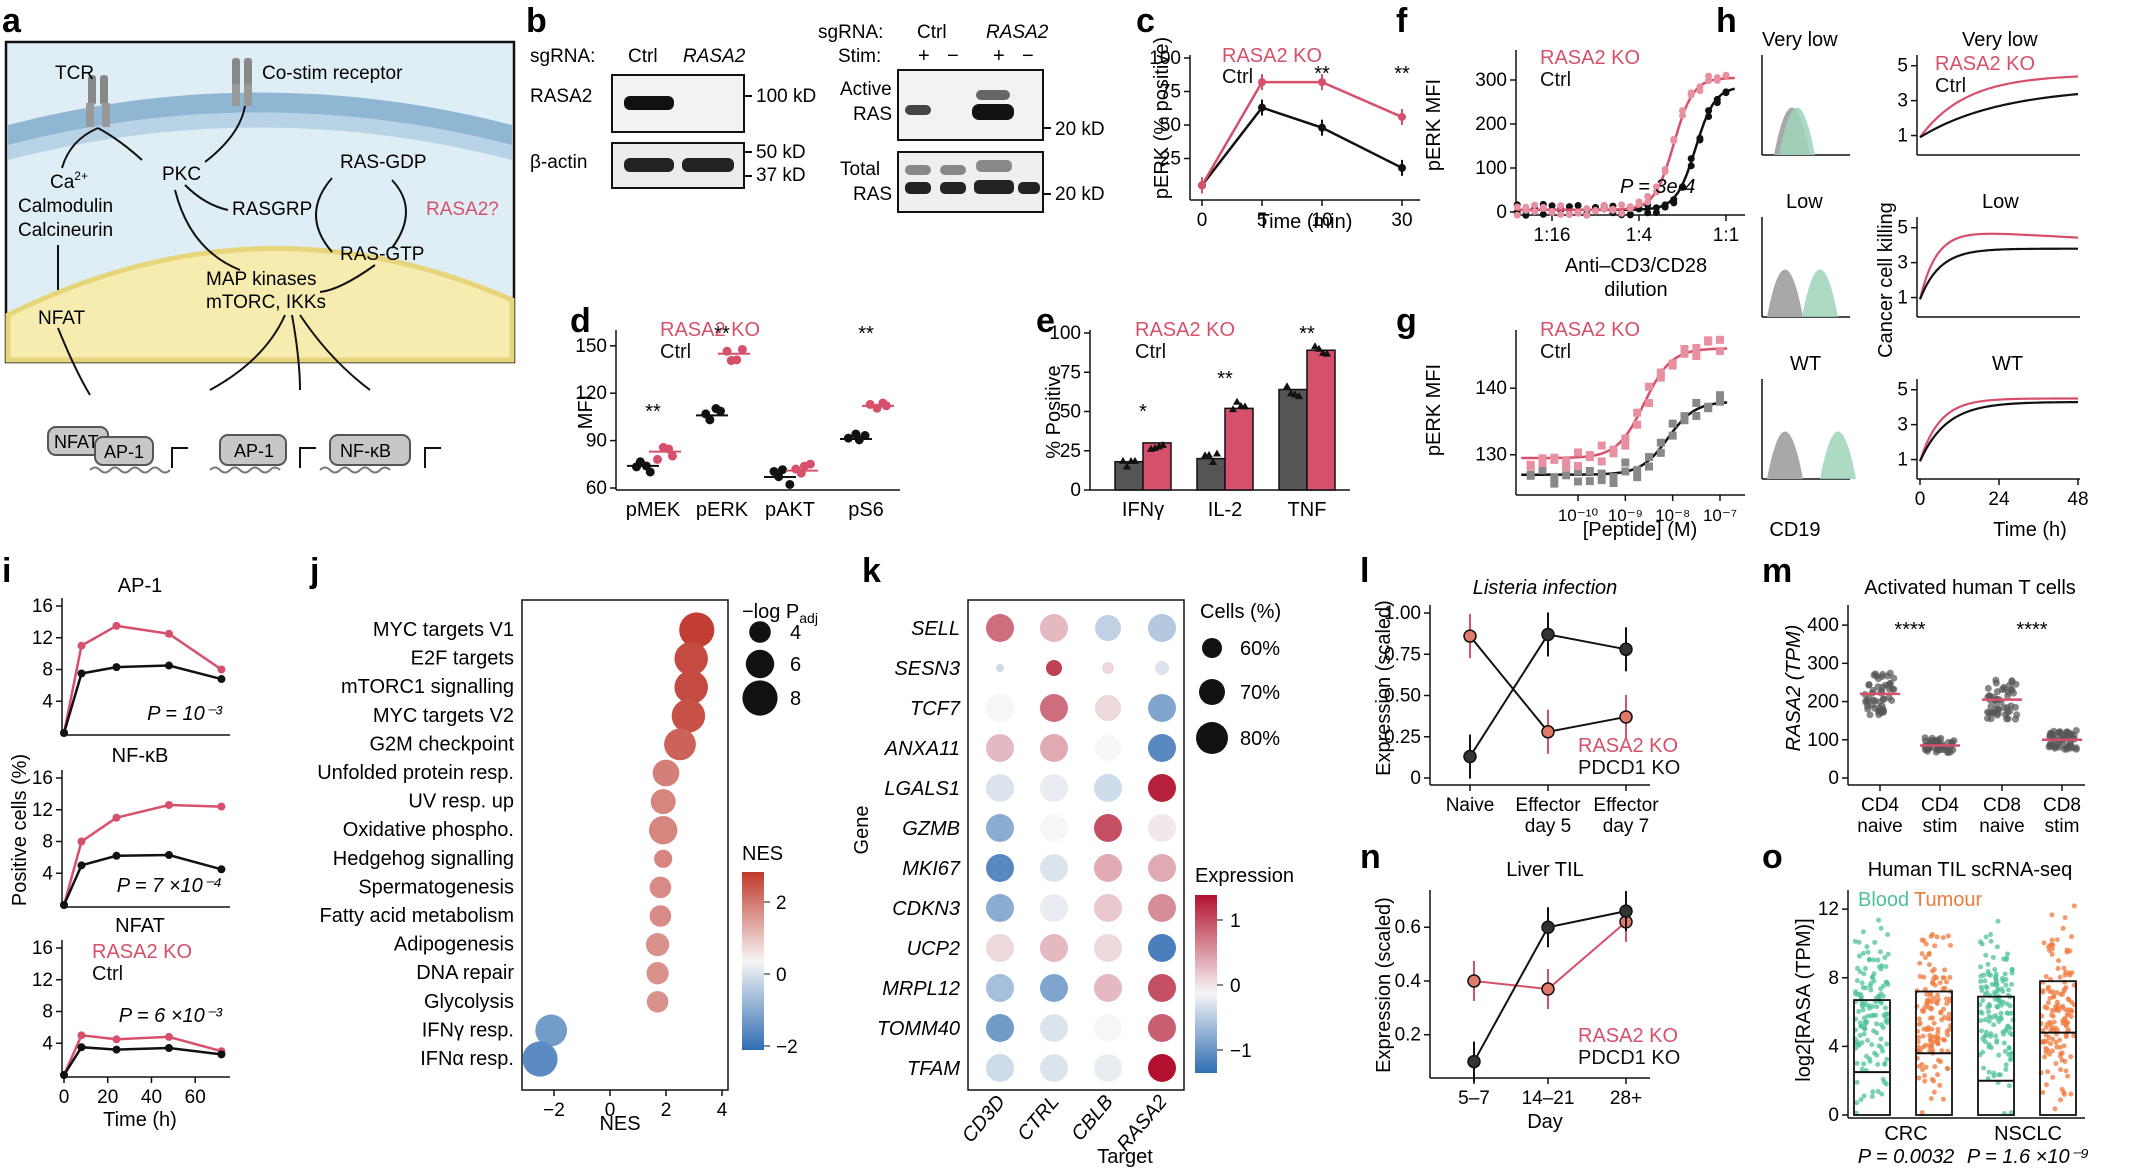 This screenshot has height=1173, width=2136. Describe the element at coordinates (142, 1054) in the screenshot. I see `i-series-NFAT-RASA2-KO` at that location.